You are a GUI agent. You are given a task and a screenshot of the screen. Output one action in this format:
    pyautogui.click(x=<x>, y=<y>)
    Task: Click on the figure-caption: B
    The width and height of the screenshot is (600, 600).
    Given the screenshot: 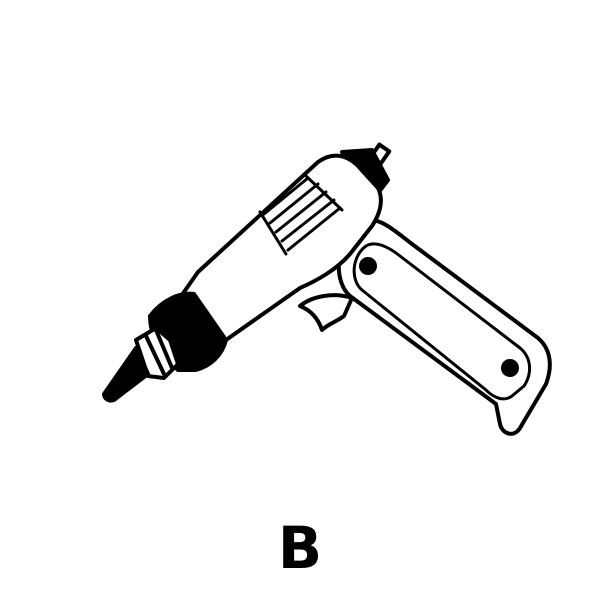 What is the action you would take?
    pyautogui.click(x=300, y=548)
    